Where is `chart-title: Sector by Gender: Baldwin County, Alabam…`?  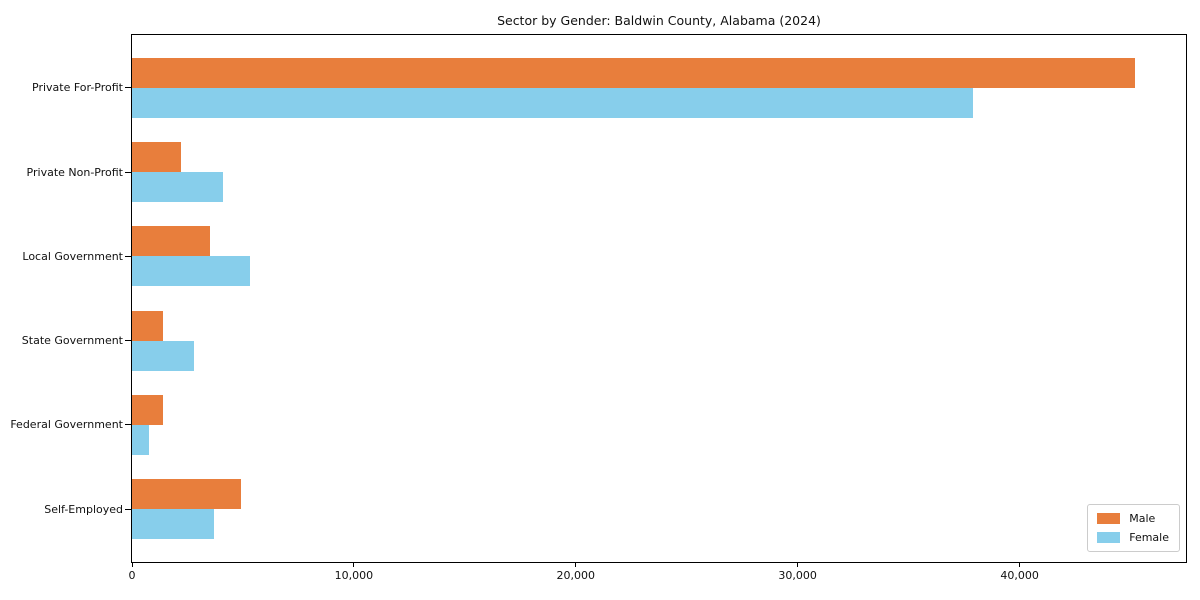
chart-title: Sector by Gender: Baldwin County, Alabam… is located at coordinates (659, 20).